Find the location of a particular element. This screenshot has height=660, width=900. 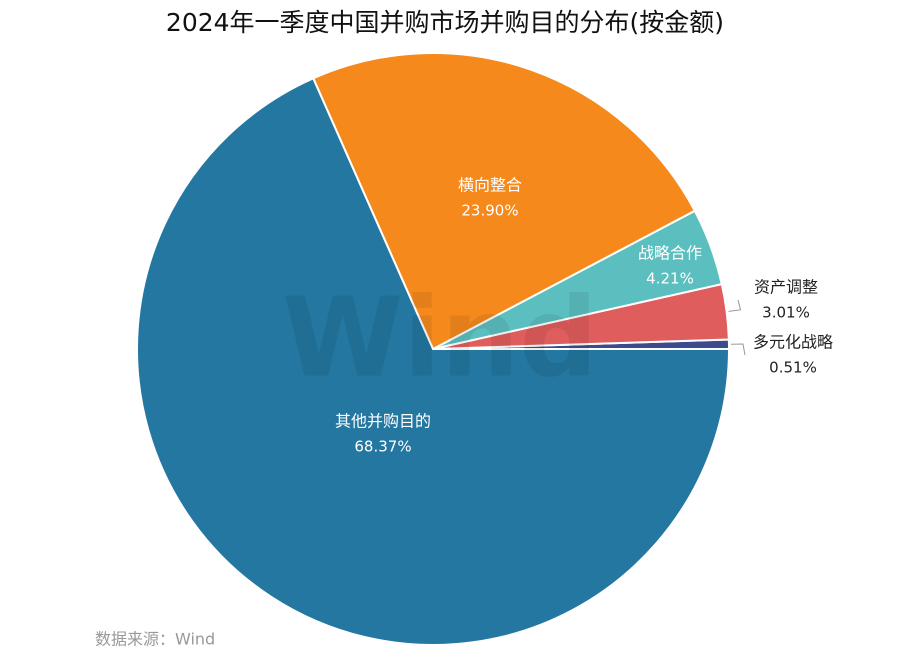

slice-label: 资产调整 is located at coordinates (786, 287).